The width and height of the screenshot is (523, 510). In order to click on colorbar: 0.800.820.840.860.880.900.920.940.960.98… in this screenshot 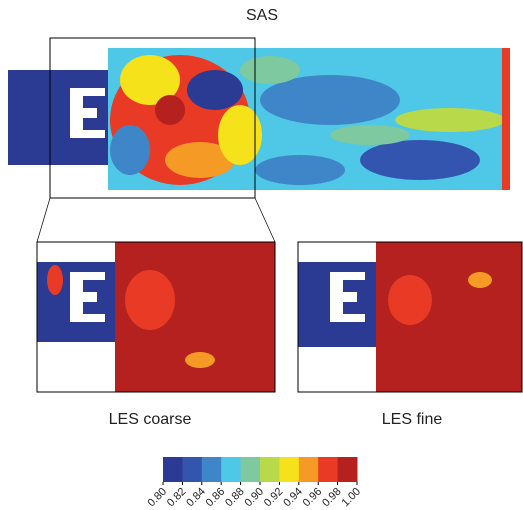, I will do `click(254, 483)`.